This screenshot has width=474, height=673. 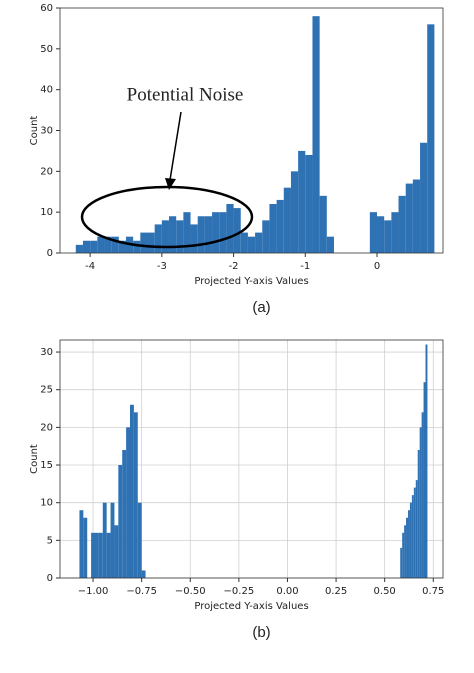 What do you see at coordinates (336, 591) in the screenshot?
I see `x-tick-label: 0.25` at bounding box center [336, 591].